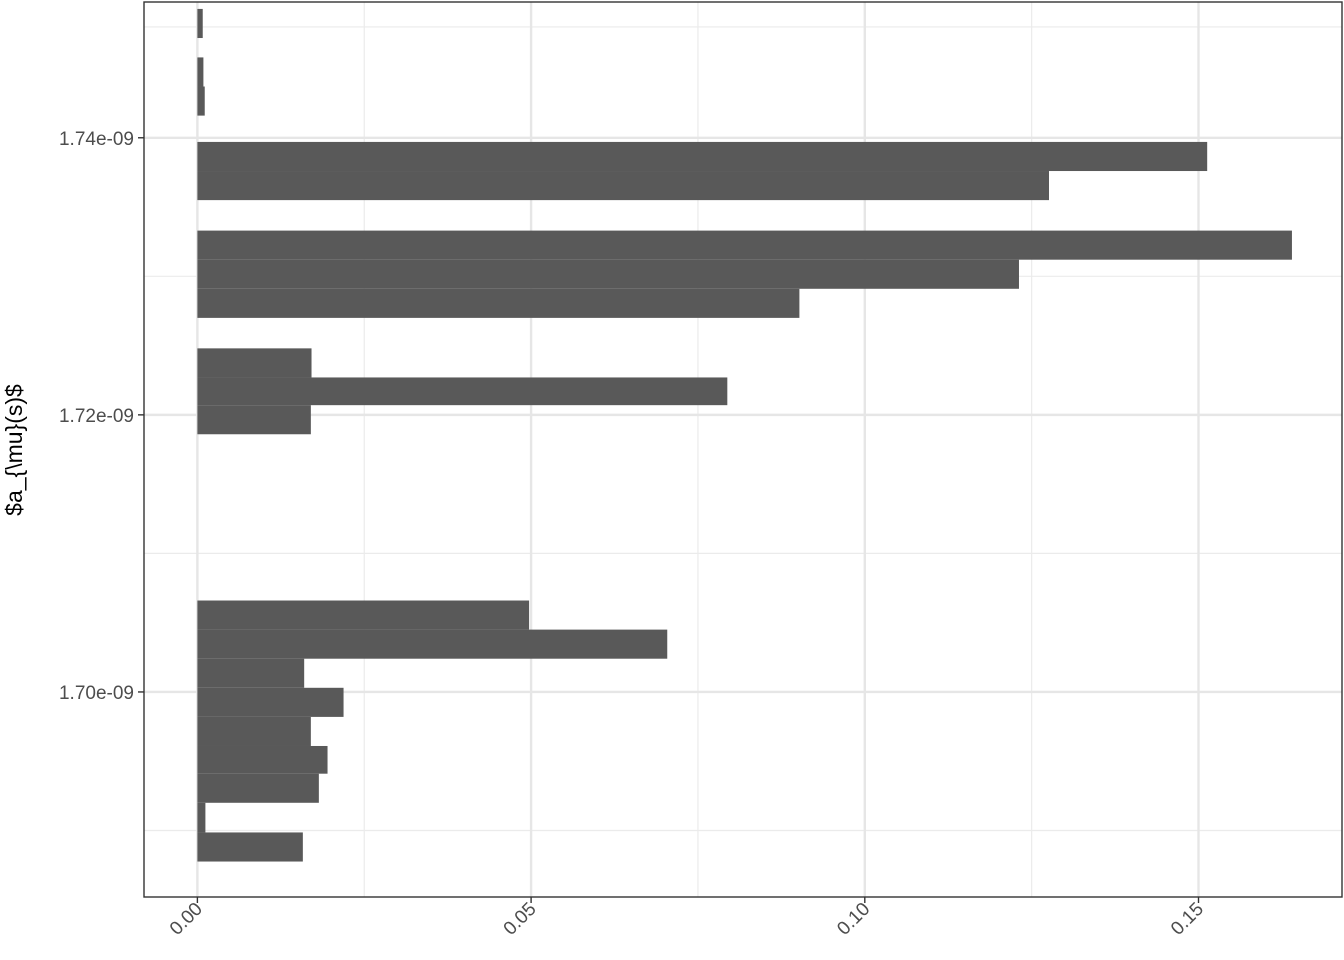 This screenshot has height=960, width=1344. What do you see at coordinates (14, 450) in the screenshot?
I see `y-axis-title: $a_{\mu}(s)$` at bounding box center [14, 450].